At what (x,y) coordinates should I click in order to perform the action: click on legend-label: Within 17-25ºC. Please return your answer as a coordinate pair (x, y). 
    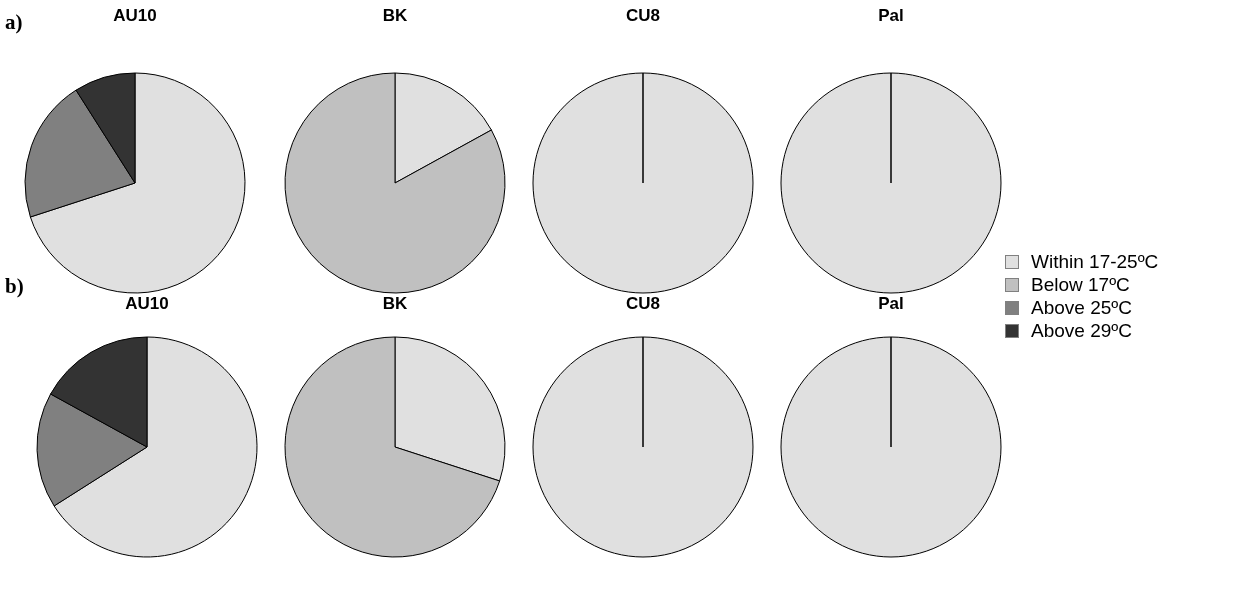
    Looking at the image, I should click on (1095, 261).